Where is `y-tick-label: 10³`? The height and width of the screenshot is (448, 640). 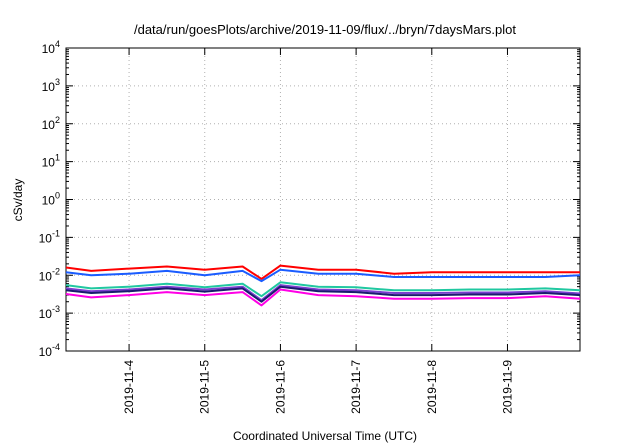
y-tick-label: 10³ is located at coordinates (51, 85).